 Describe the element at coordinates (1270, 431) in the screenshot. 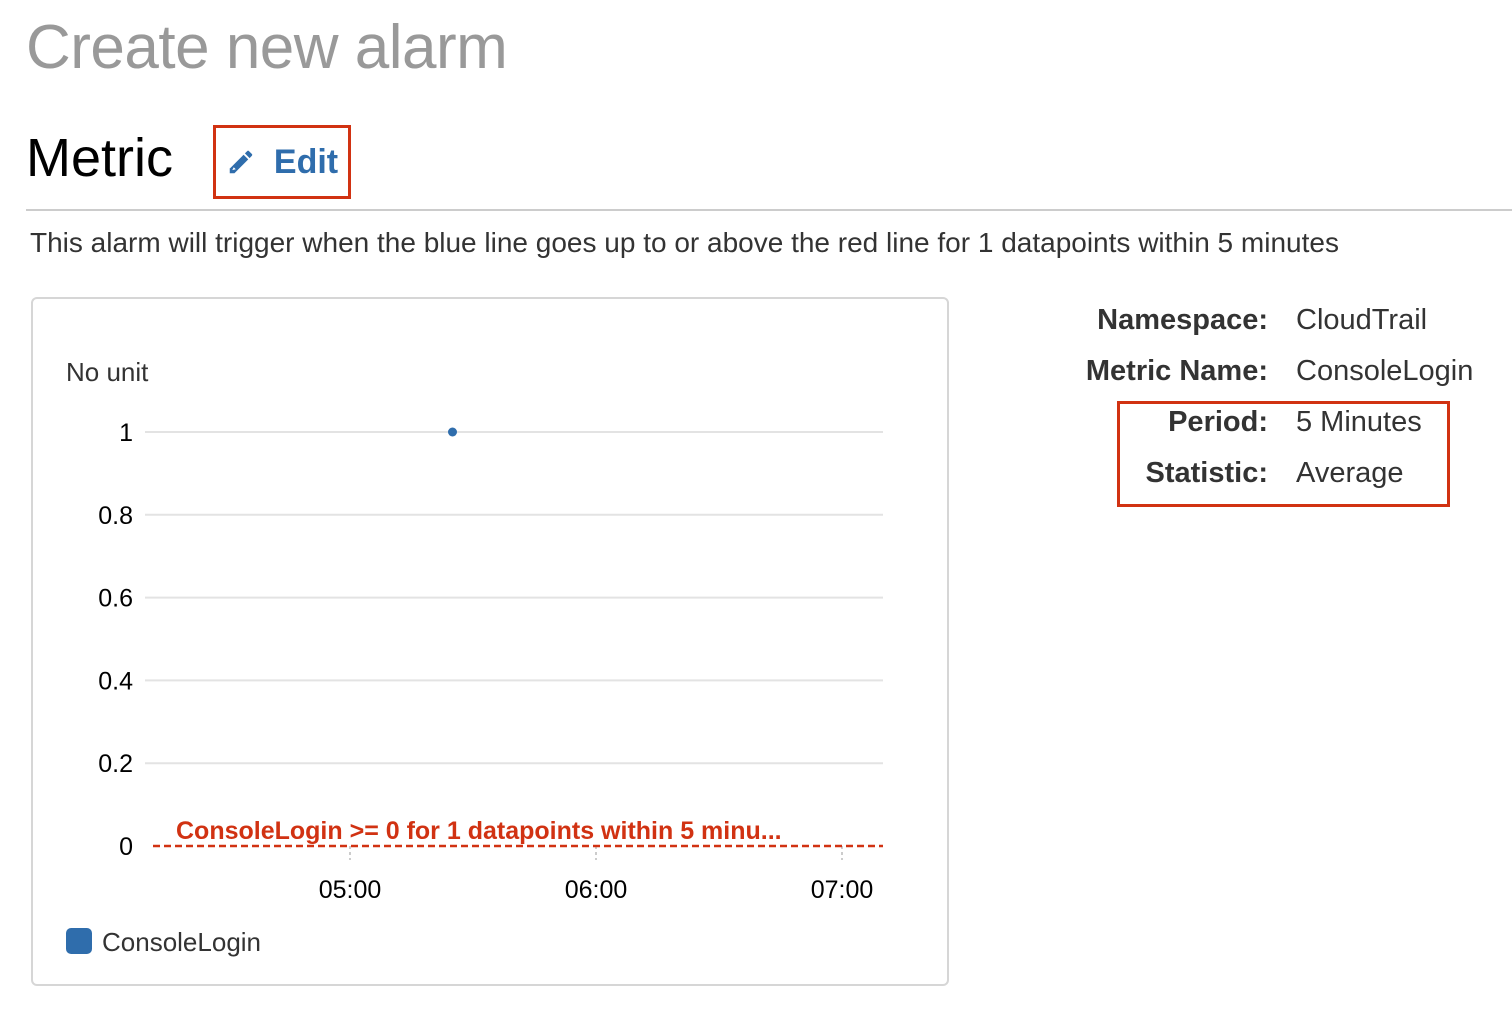

I see `period-row: Period: 5 Minutes` at that location.